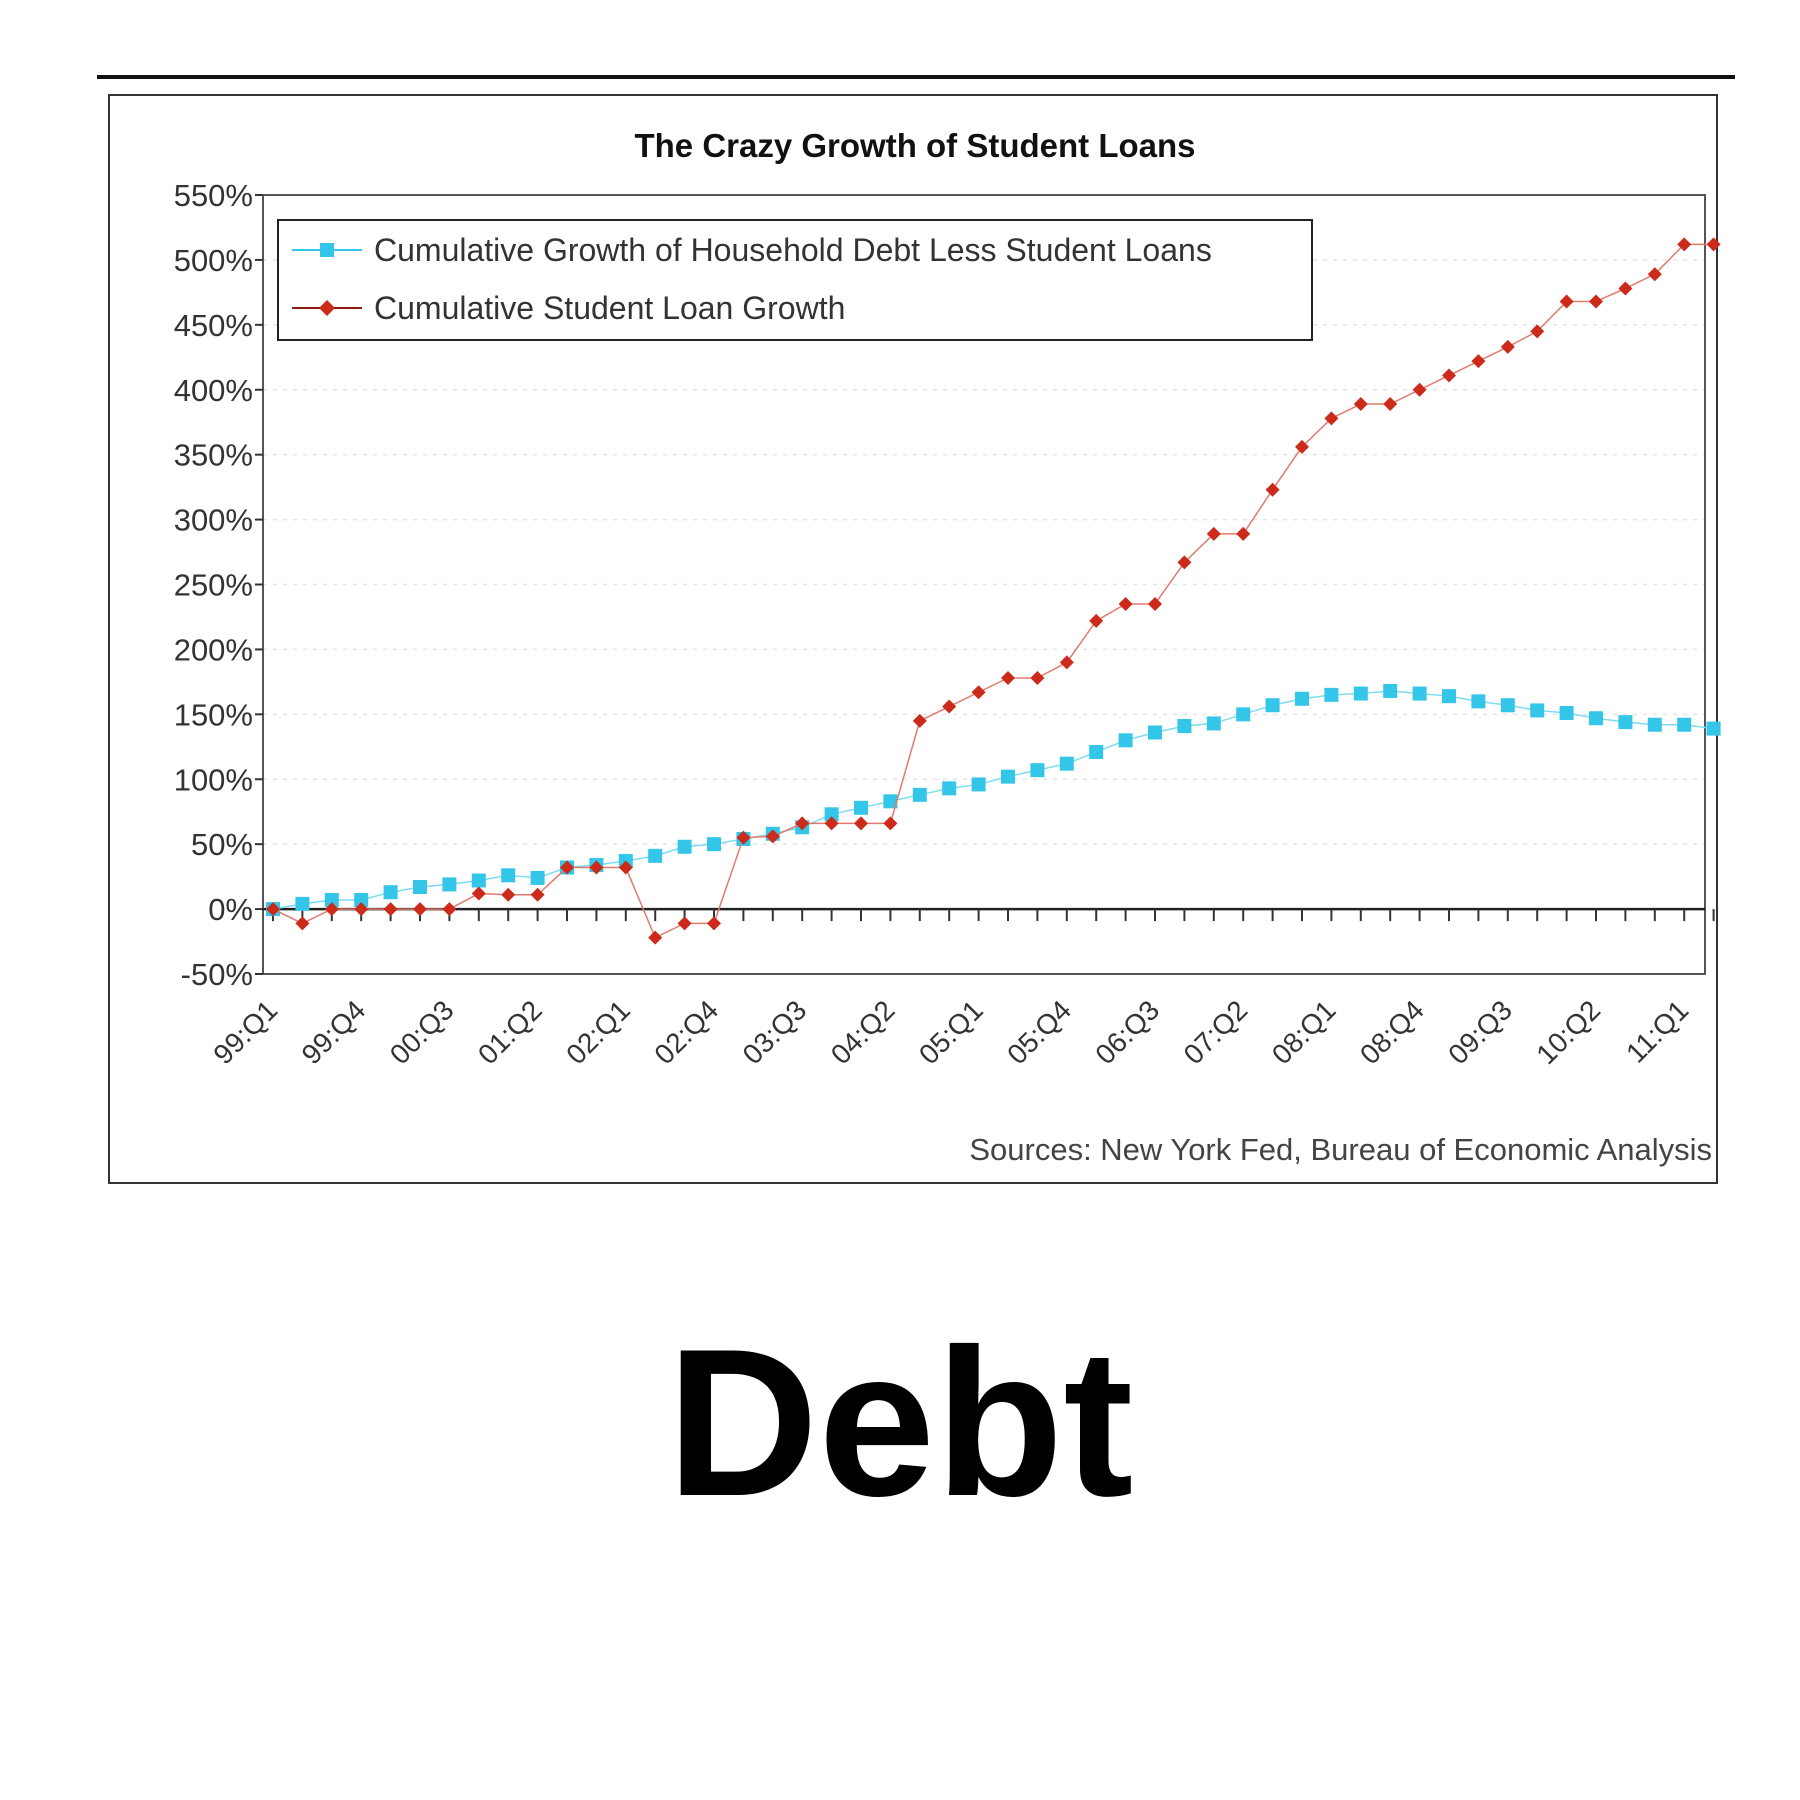 This screenshot has height=1800, width=1800. What do you see at coordinates (327, 308) in the screenshot?
I see `legend-marker-student` at bounding box center [327, 308].